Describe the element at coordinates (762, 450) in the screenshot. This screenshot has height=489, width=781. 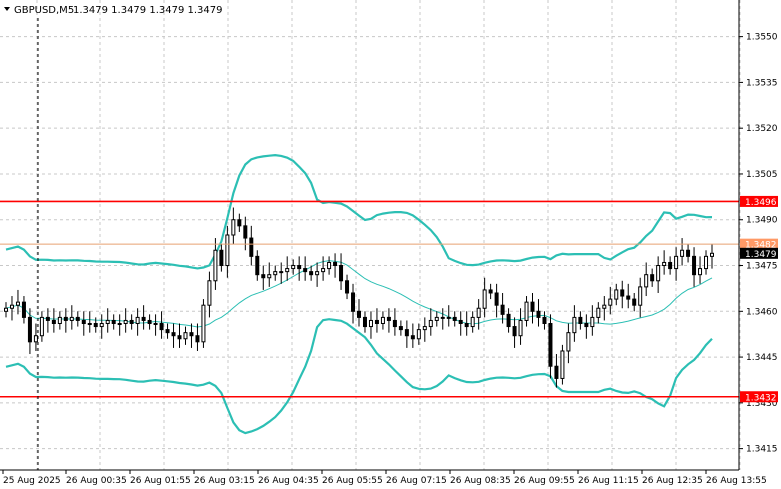
I see `price-tick-label: 1.3415` at that location.